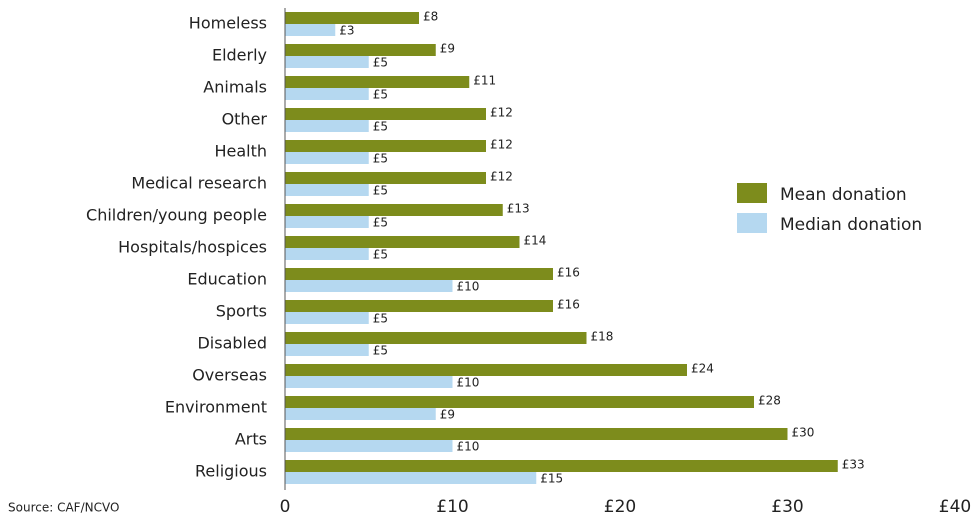 The height and width of the screenshot is (517, 975). Describe the element at coordinates (851, 225) in the screenshot. I see `legend-label: Median donation` at that location.